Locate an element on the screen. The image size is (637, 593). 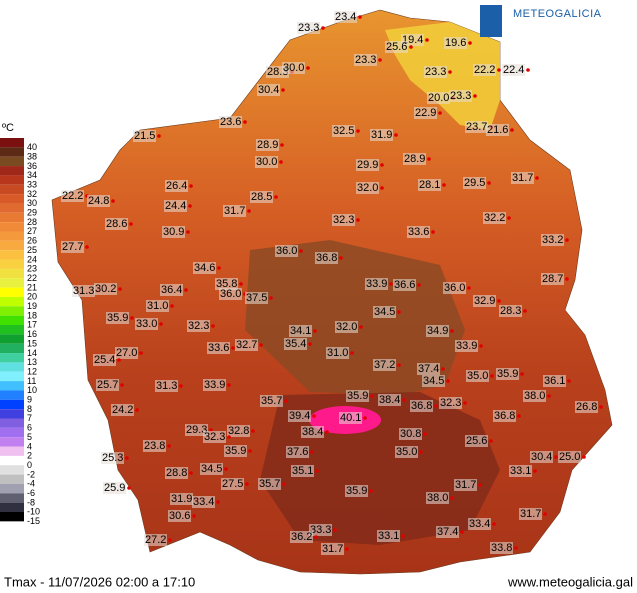
temperature-reading: 36.8 is located at coordinates (421, 406).